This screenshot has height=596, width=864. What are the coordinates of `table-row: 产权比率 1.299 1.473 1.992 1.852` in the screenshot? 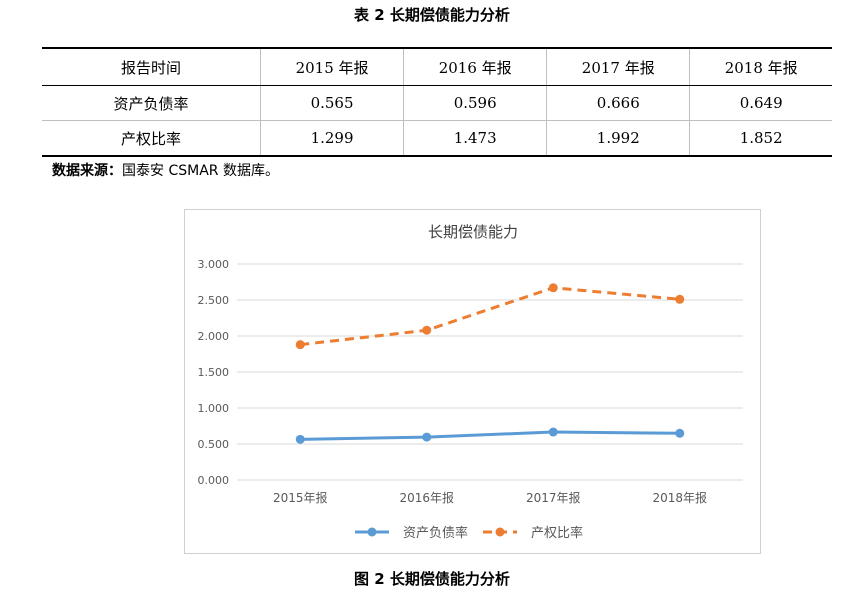 It's located at (437, 138).